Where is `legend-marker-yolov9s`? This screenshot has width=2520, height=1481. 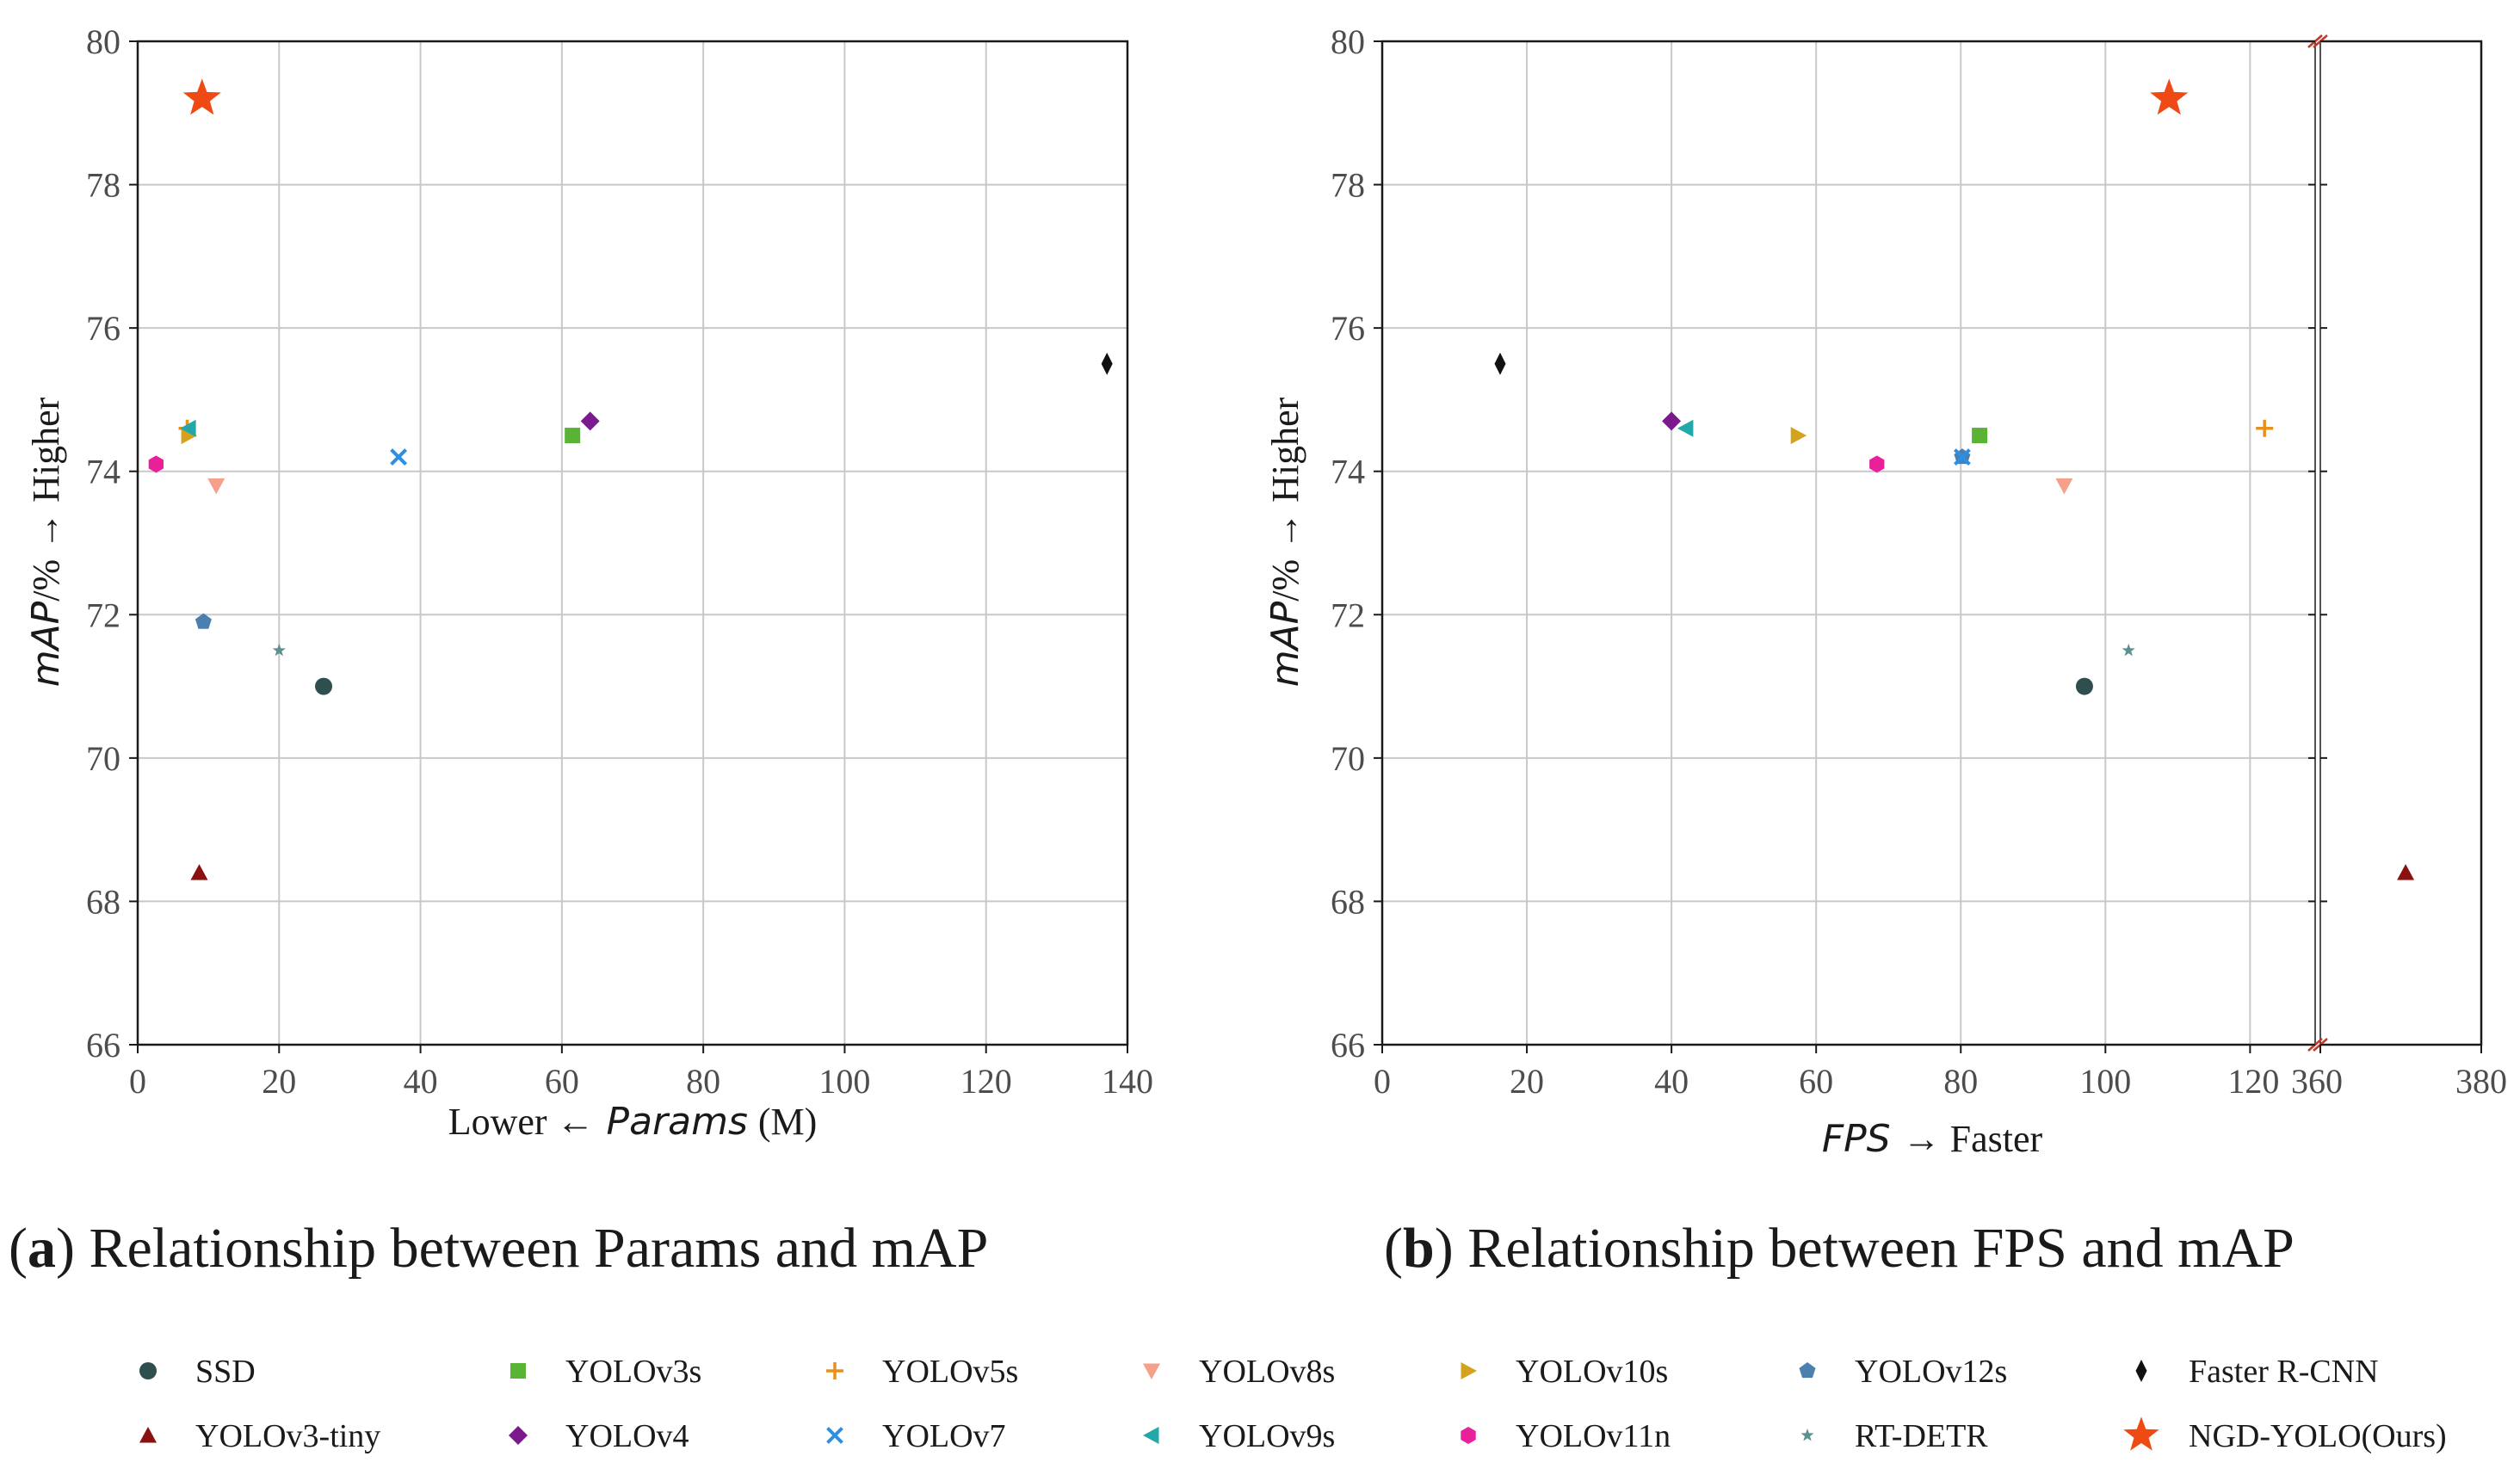
legend-marker-yolov9s is located at coordinates (1151, 1435).